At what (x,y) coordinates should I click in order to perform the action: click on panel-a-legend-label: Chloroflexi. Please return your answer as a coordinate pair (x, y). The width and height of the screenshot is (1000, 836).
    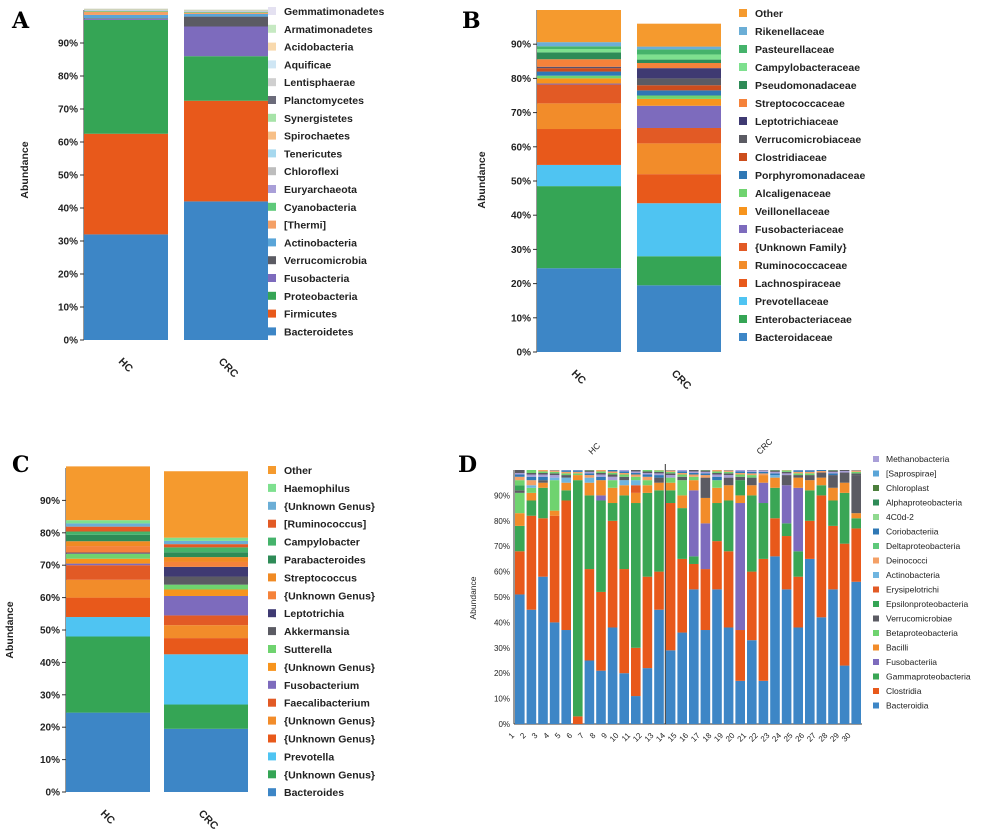
    Looking at the image, I should click on (311, 172).